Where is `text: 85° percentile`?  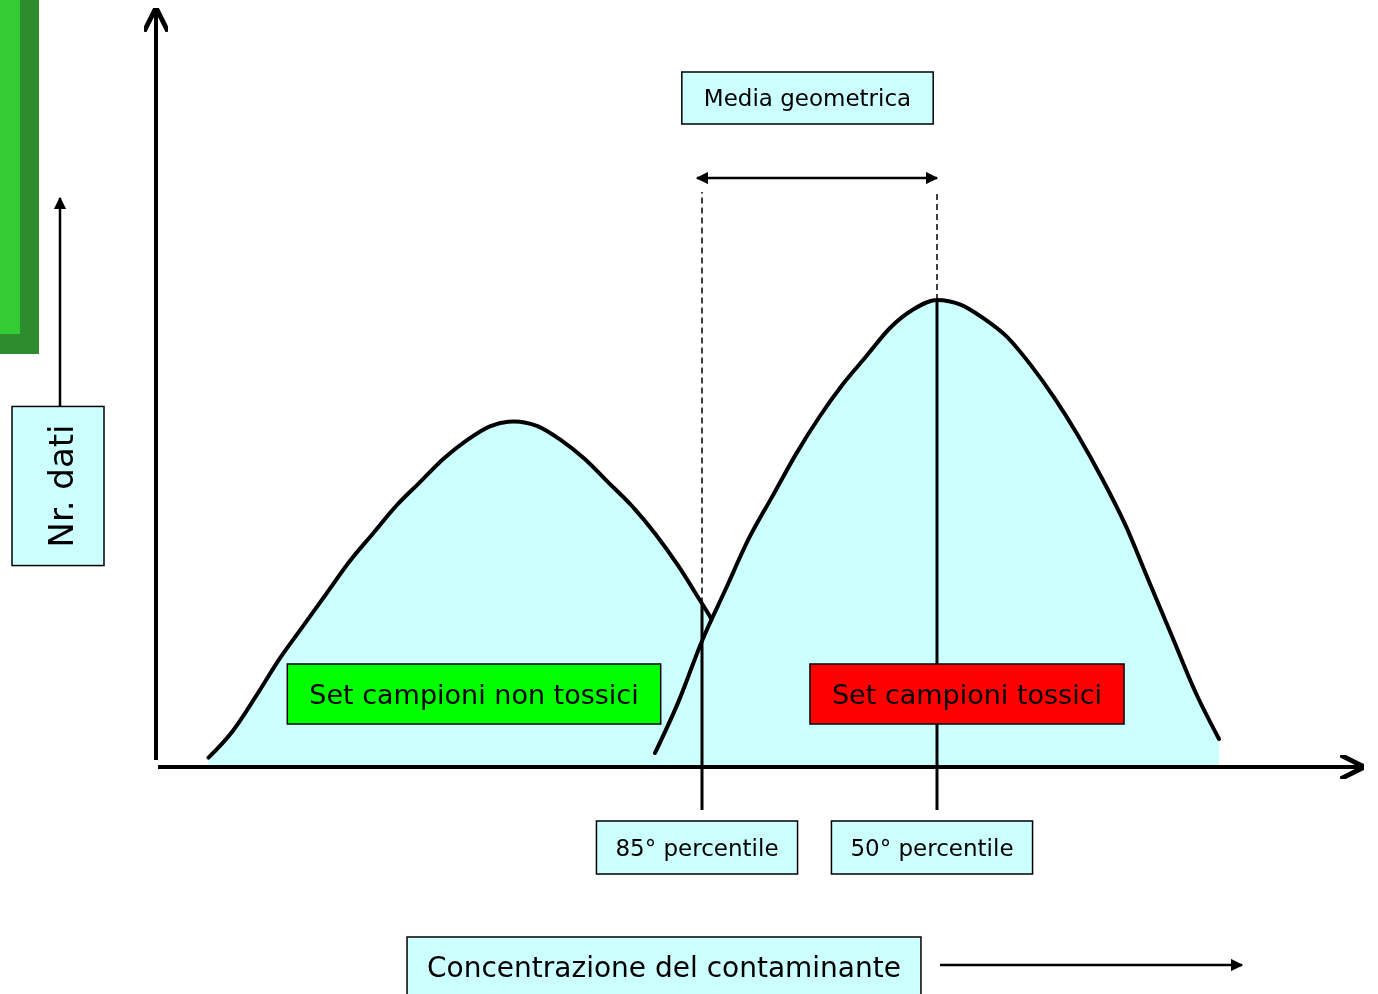
text: 85° percentile is located at coordinates (697, 848).